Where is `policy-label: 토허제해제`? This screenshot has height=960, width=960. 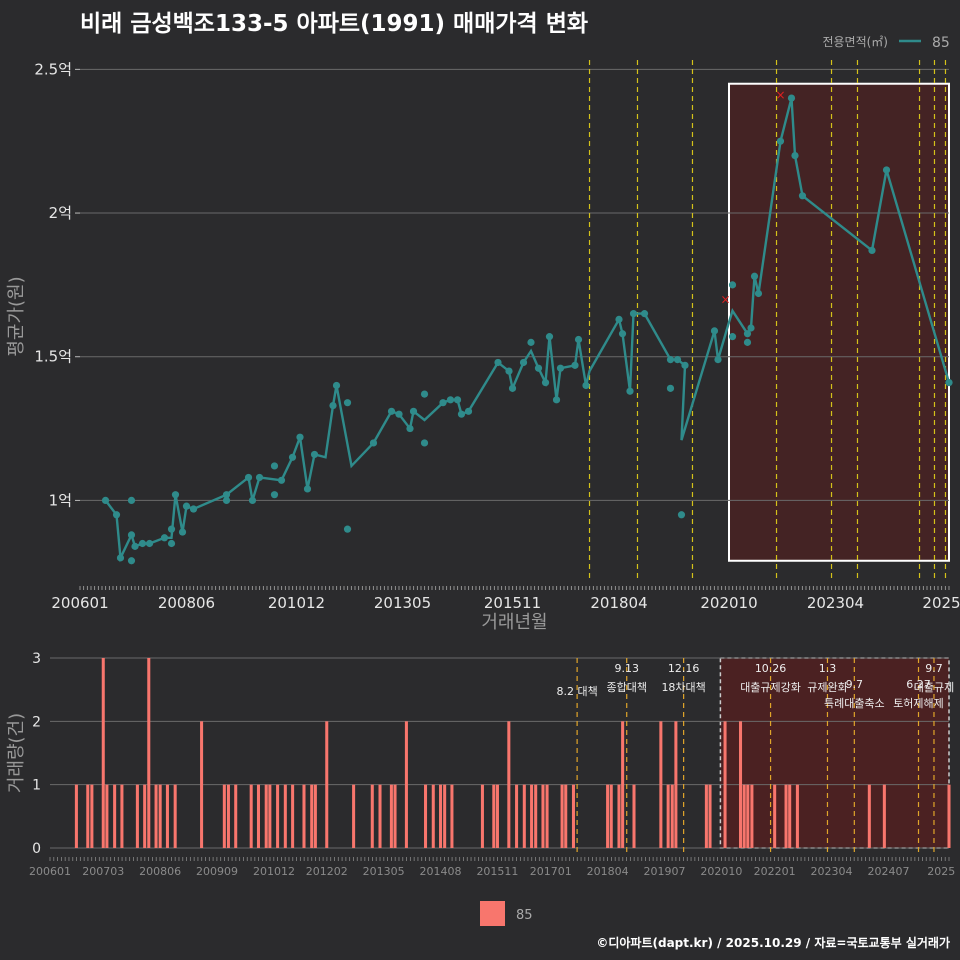 policy-label: 토허제해제 is located at coordinates (918, 703).